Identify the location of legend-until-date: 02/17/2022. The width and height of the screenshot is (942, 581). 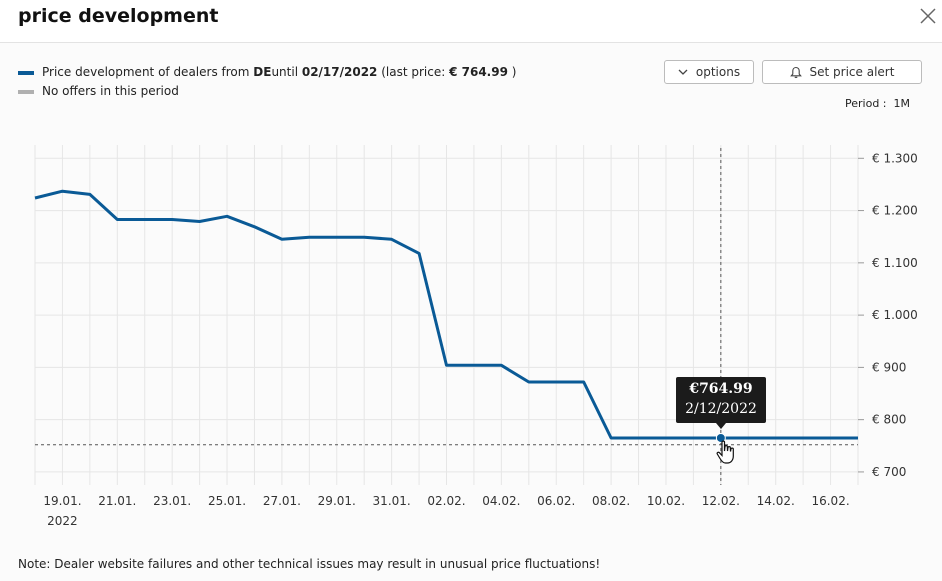
(339, 72).